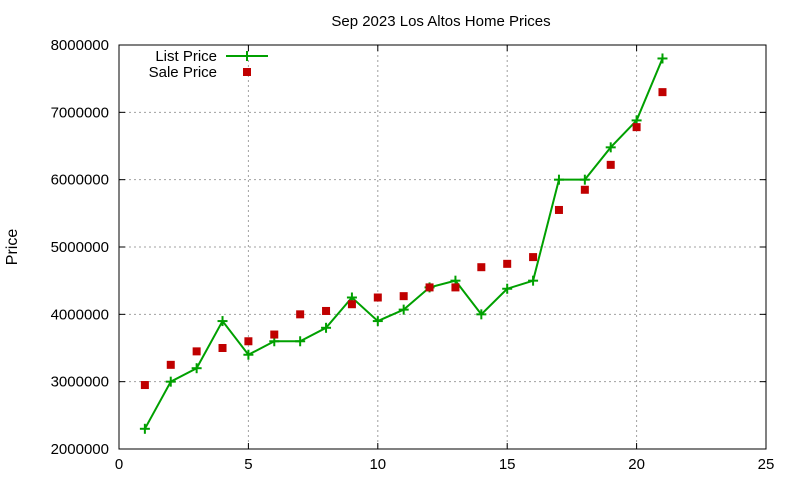 This screenshot has width=800, height=480. I want to click on y-axis-label: Price, so click(12, 247).